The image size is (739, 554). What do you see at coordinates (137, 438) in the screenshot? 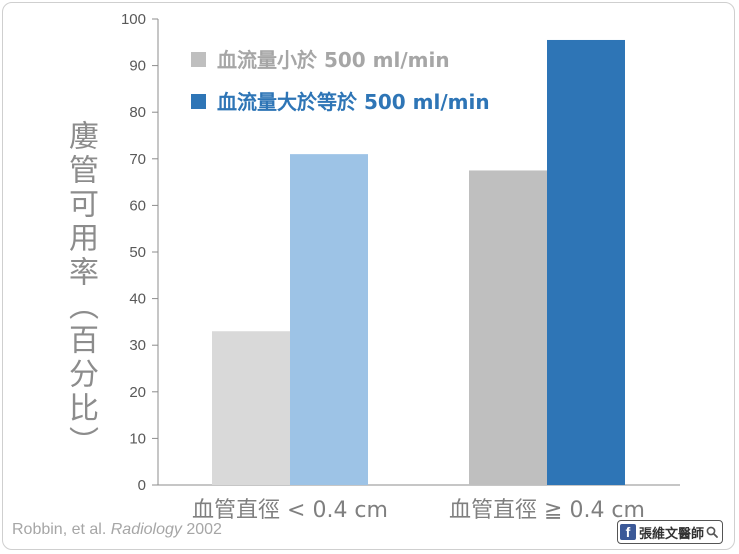
I see `y-tick-label: 10` at bounding box center [137, 438].